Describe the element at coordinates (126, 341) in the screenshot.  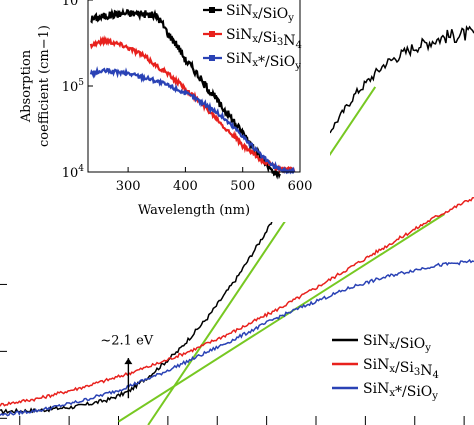
I see `band-gap-label: ~2.1 eV` at that location.